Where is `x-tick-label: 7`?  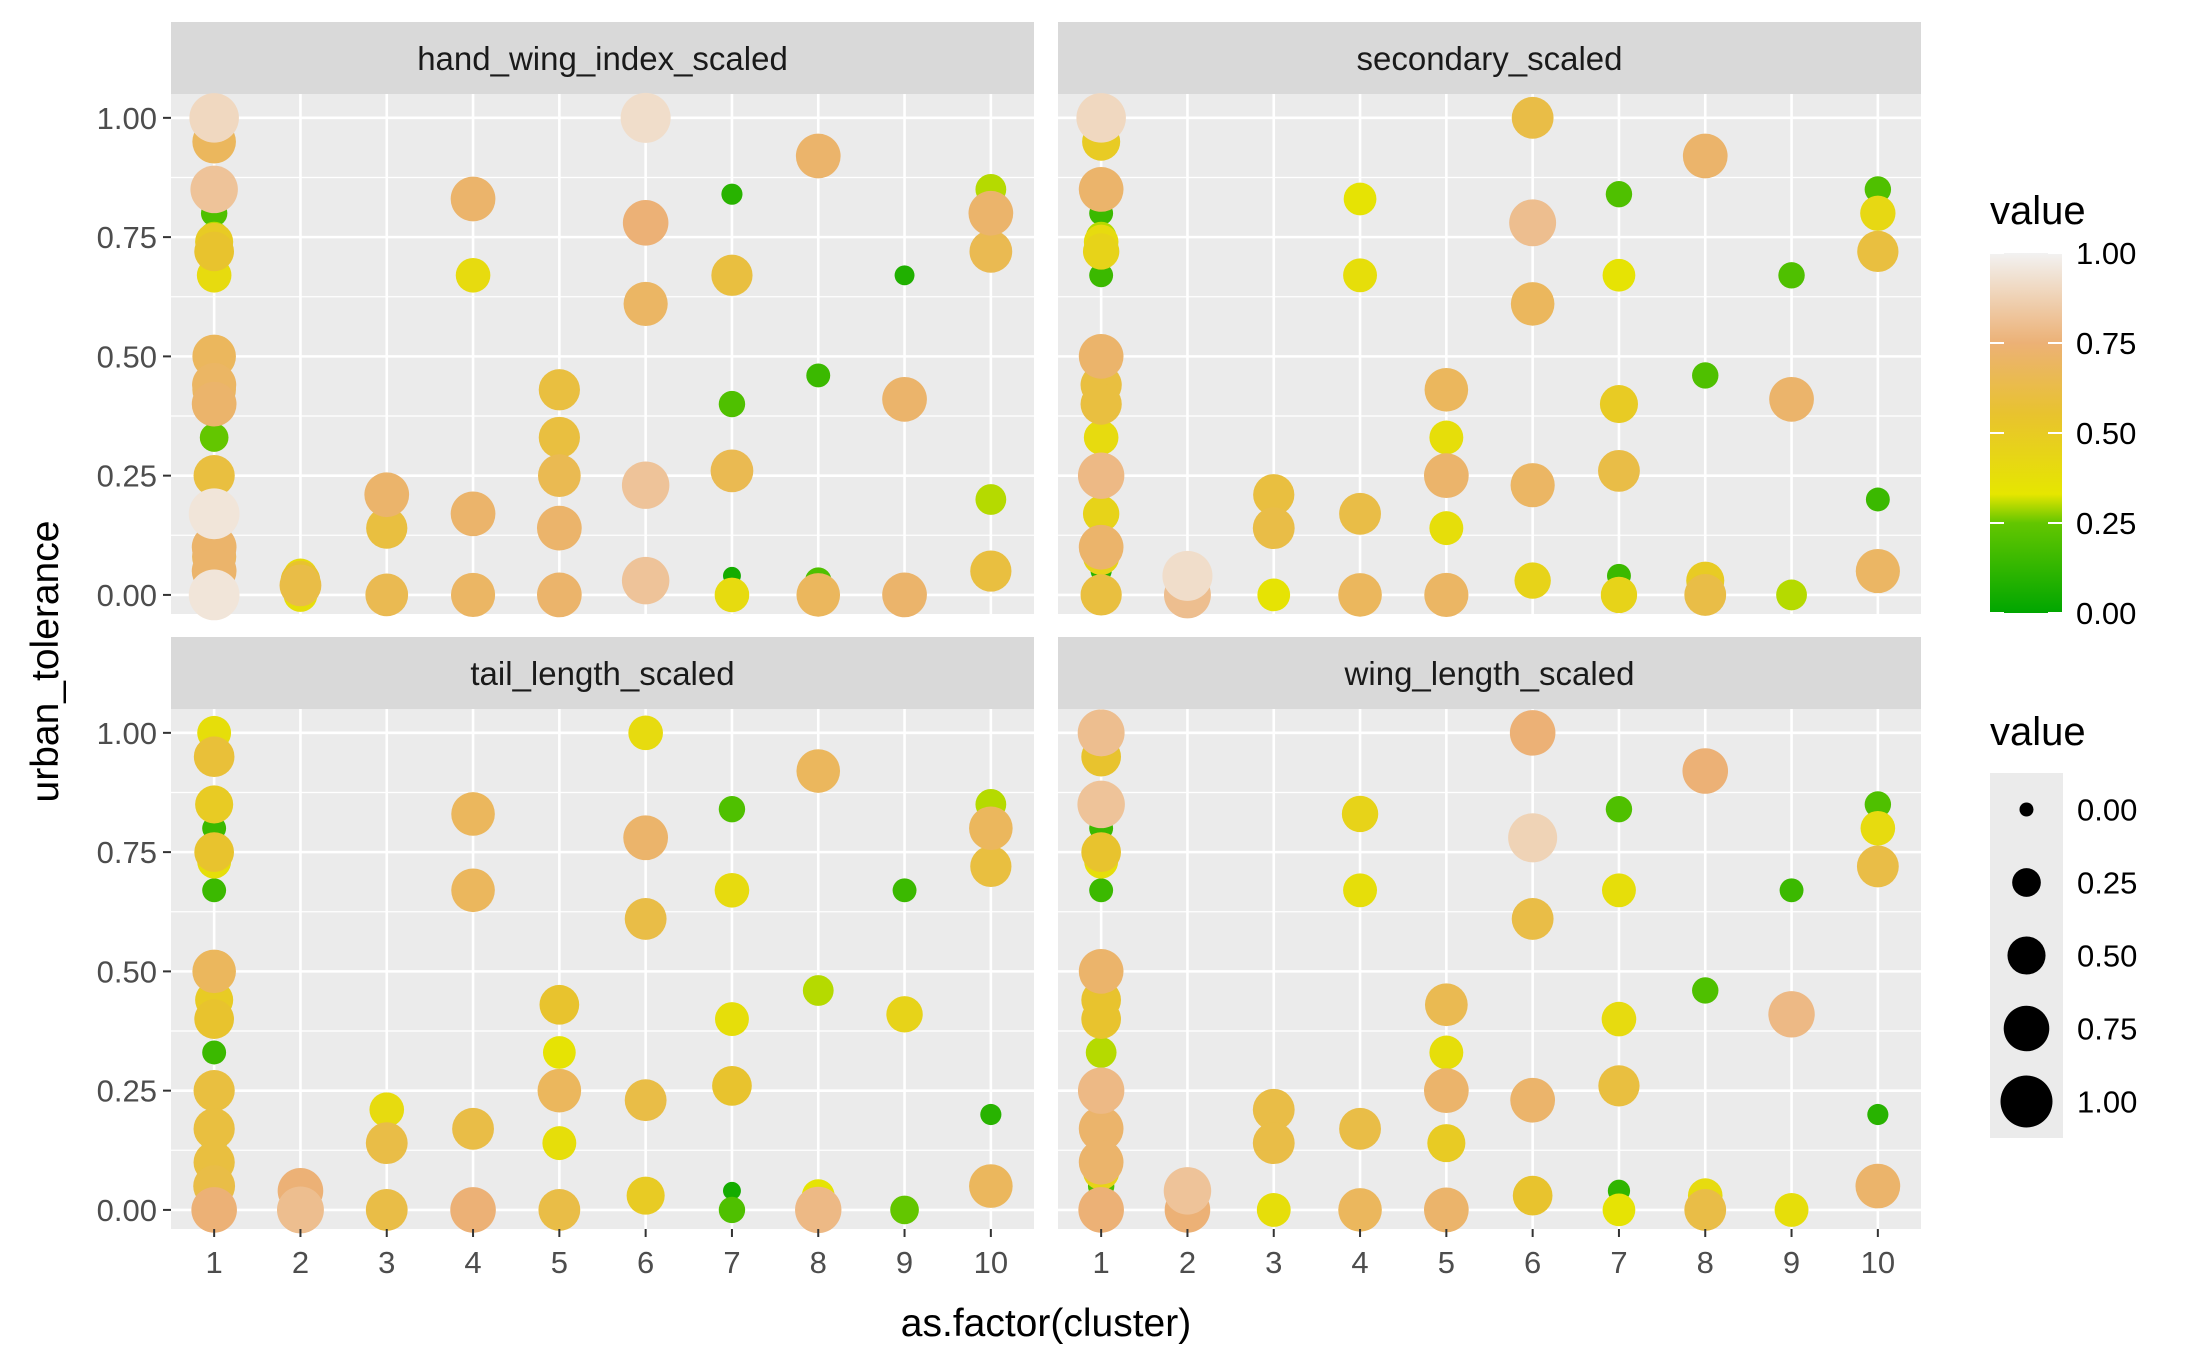
x-tick-label: 7 is located at coordinates (1618, 1262).